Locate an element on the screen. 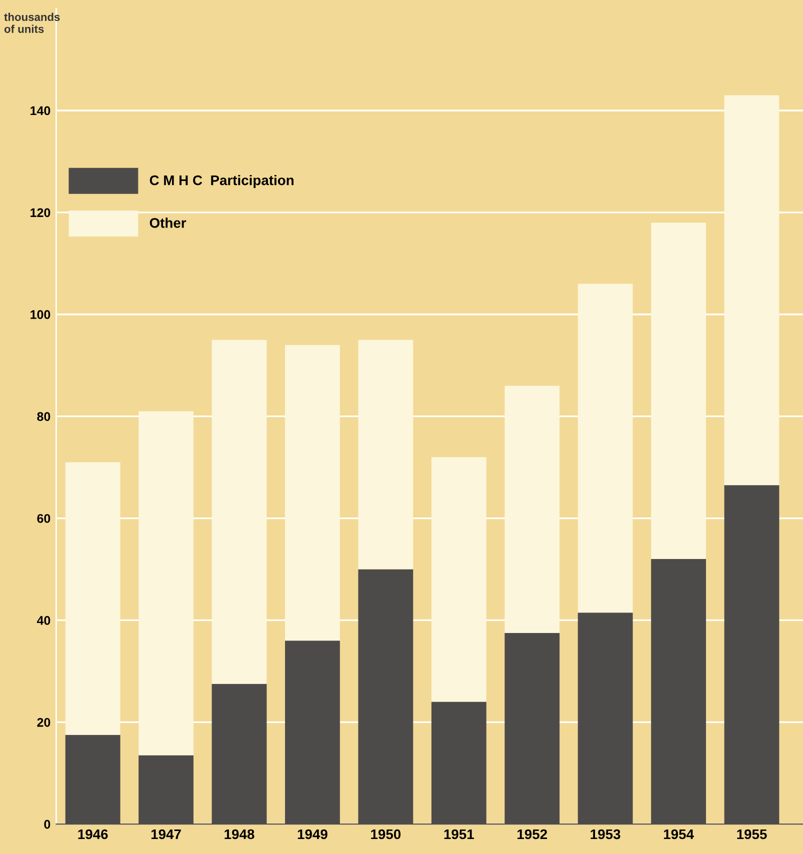 Image resolution: width=803 pixels, height=854 pixels. y-tick-label: 40 is located at coordinates (43, 620).